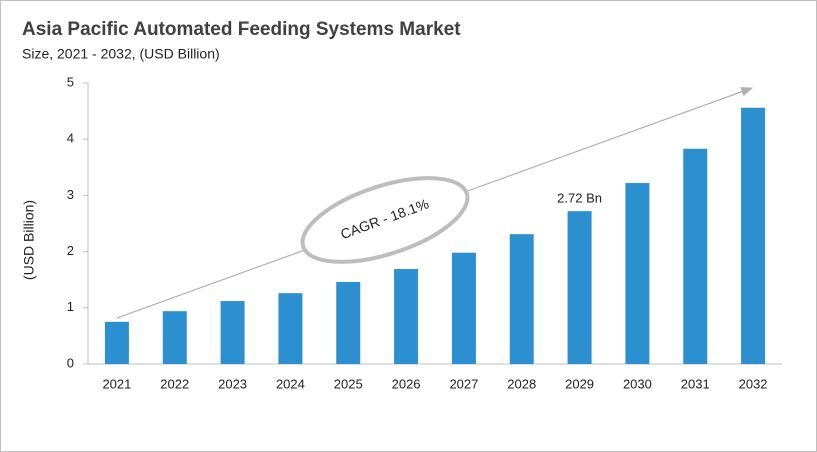  What do you see at coordinates (174, 383) in the screenshot?
I see `x-tick-label: 2022` at bounding box center [174, 383].